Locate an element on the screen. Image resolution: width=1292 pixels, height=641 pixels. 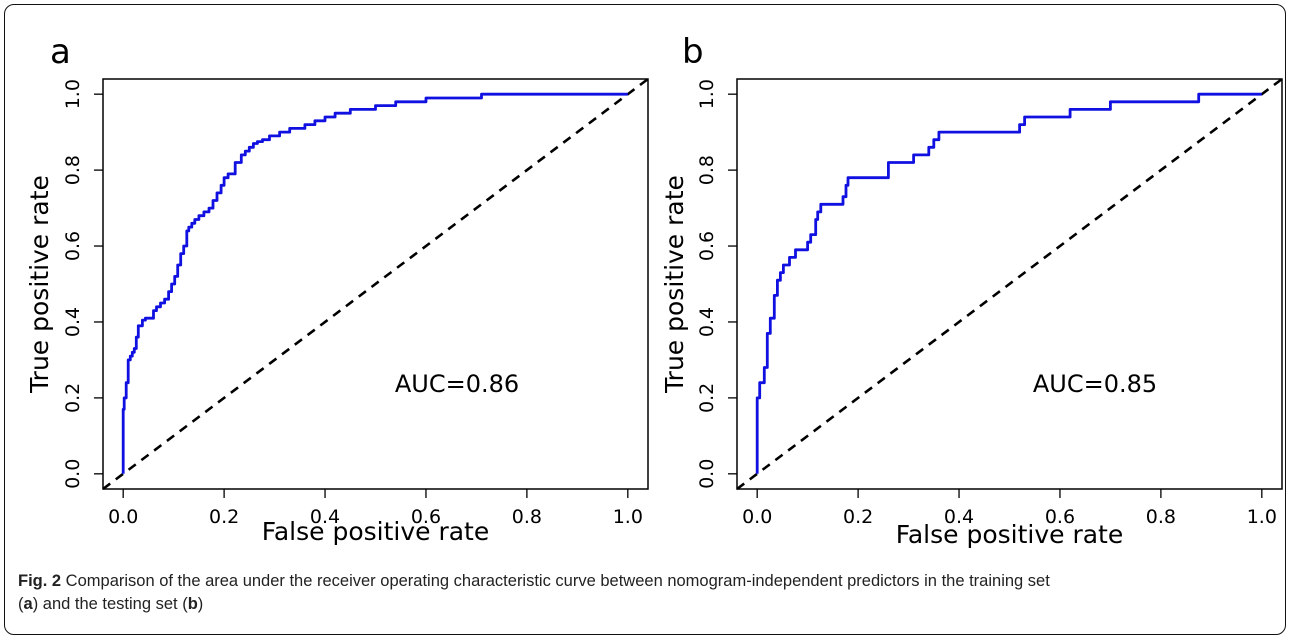
caption-fig-label: Fig. 2 is located at coordinates (40, 581).